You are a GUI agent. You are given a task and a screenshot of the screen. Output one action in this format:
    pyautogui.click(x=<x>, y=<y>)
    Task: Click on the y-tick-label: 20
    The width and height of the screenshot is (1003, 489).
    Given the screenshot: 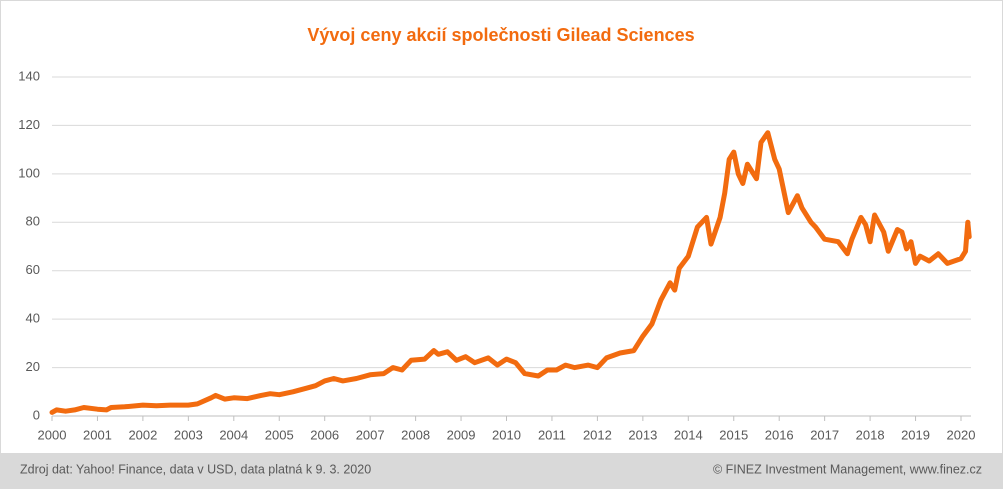 What is the action you would take?
    pyautogui.click(x=33, y=366)
    